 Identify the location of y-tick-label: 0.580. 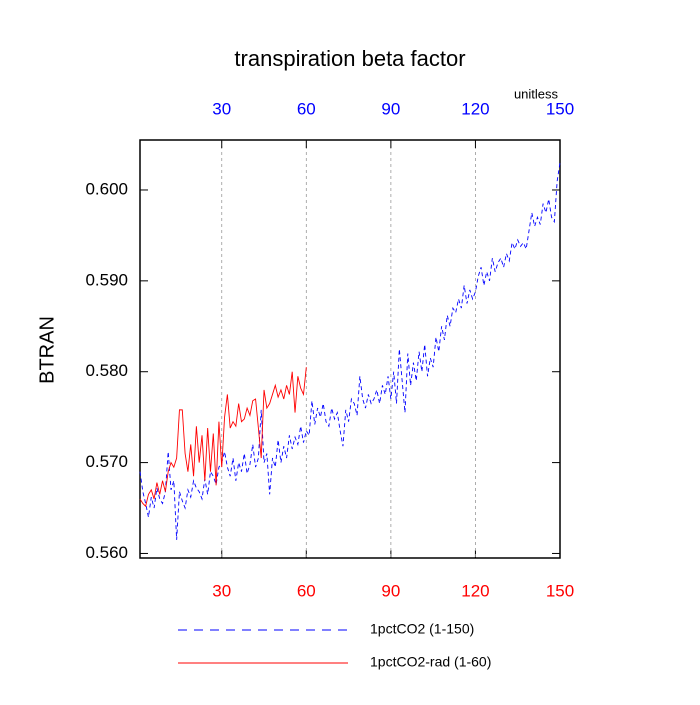
(106, 370).